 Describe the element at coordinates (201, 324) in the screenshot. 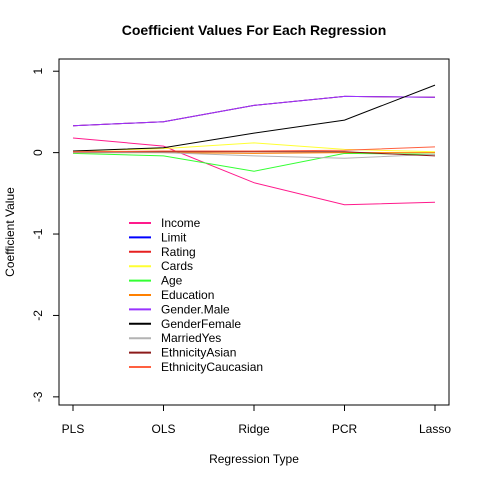

I see `legend-label-genderfemale: GenderFemale` at that location.